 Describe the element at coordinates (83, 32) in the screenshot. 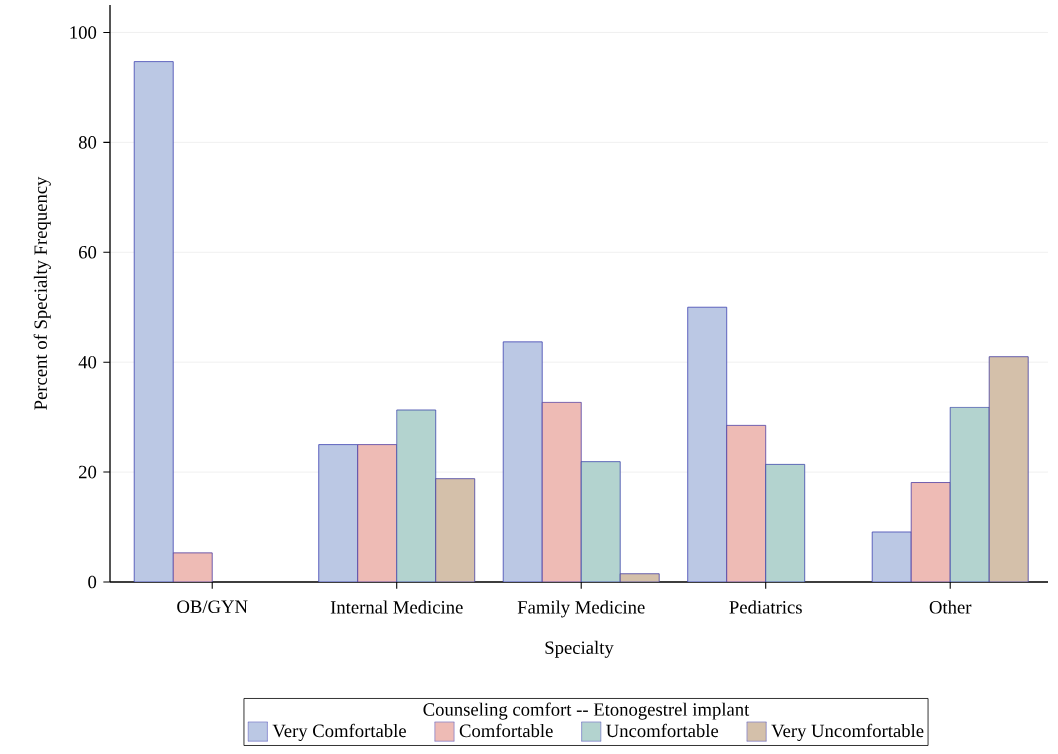

I see `y-tick-label: 100` at that location.